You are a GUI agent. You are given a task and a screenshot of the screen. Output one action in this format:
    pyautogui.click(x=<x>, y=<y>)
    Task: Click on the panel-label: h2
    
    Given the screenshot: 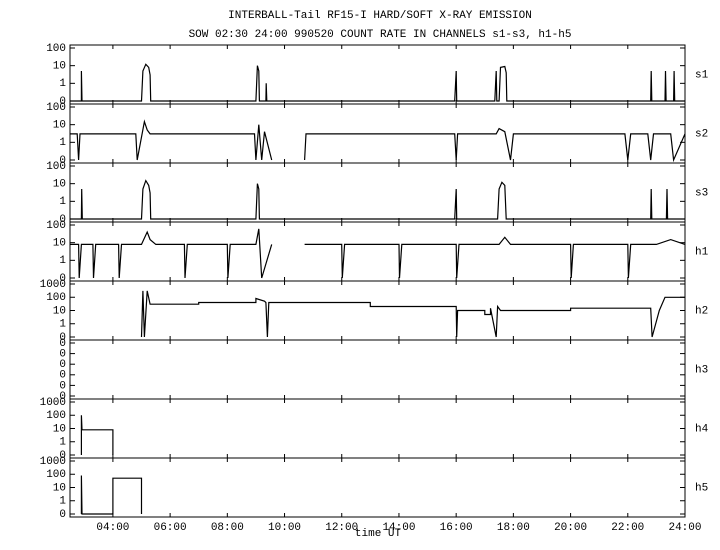 What is the action you would take?
    pyautogui.click(x=701, y=311)
    